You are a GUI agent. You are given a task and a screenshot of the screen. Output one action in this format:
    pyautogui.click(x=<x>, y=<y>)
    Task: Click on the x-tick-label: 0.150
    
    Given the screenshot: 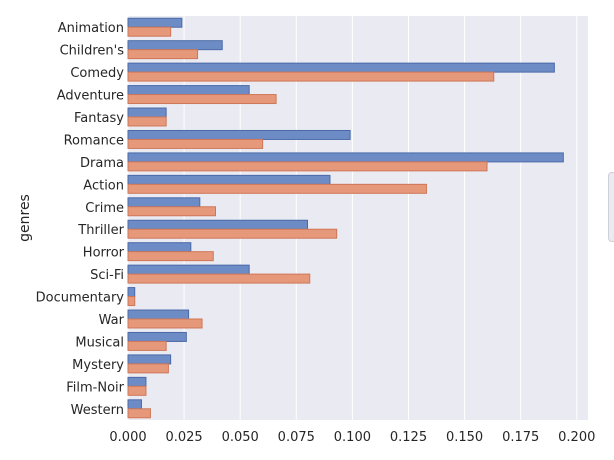 What is the action you would take?
    pyautogui.click(x=464, y=437)
    